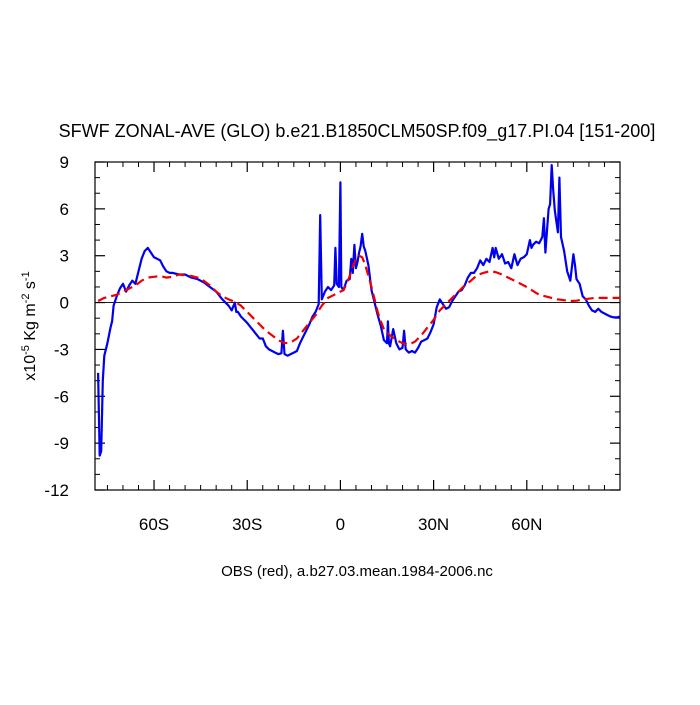 This screenshot has height=705, width=700. What do you see at coordinates (61, 349) in the screenshot?
I see `y-tick-label: -3` at bounding box center [61, 349].